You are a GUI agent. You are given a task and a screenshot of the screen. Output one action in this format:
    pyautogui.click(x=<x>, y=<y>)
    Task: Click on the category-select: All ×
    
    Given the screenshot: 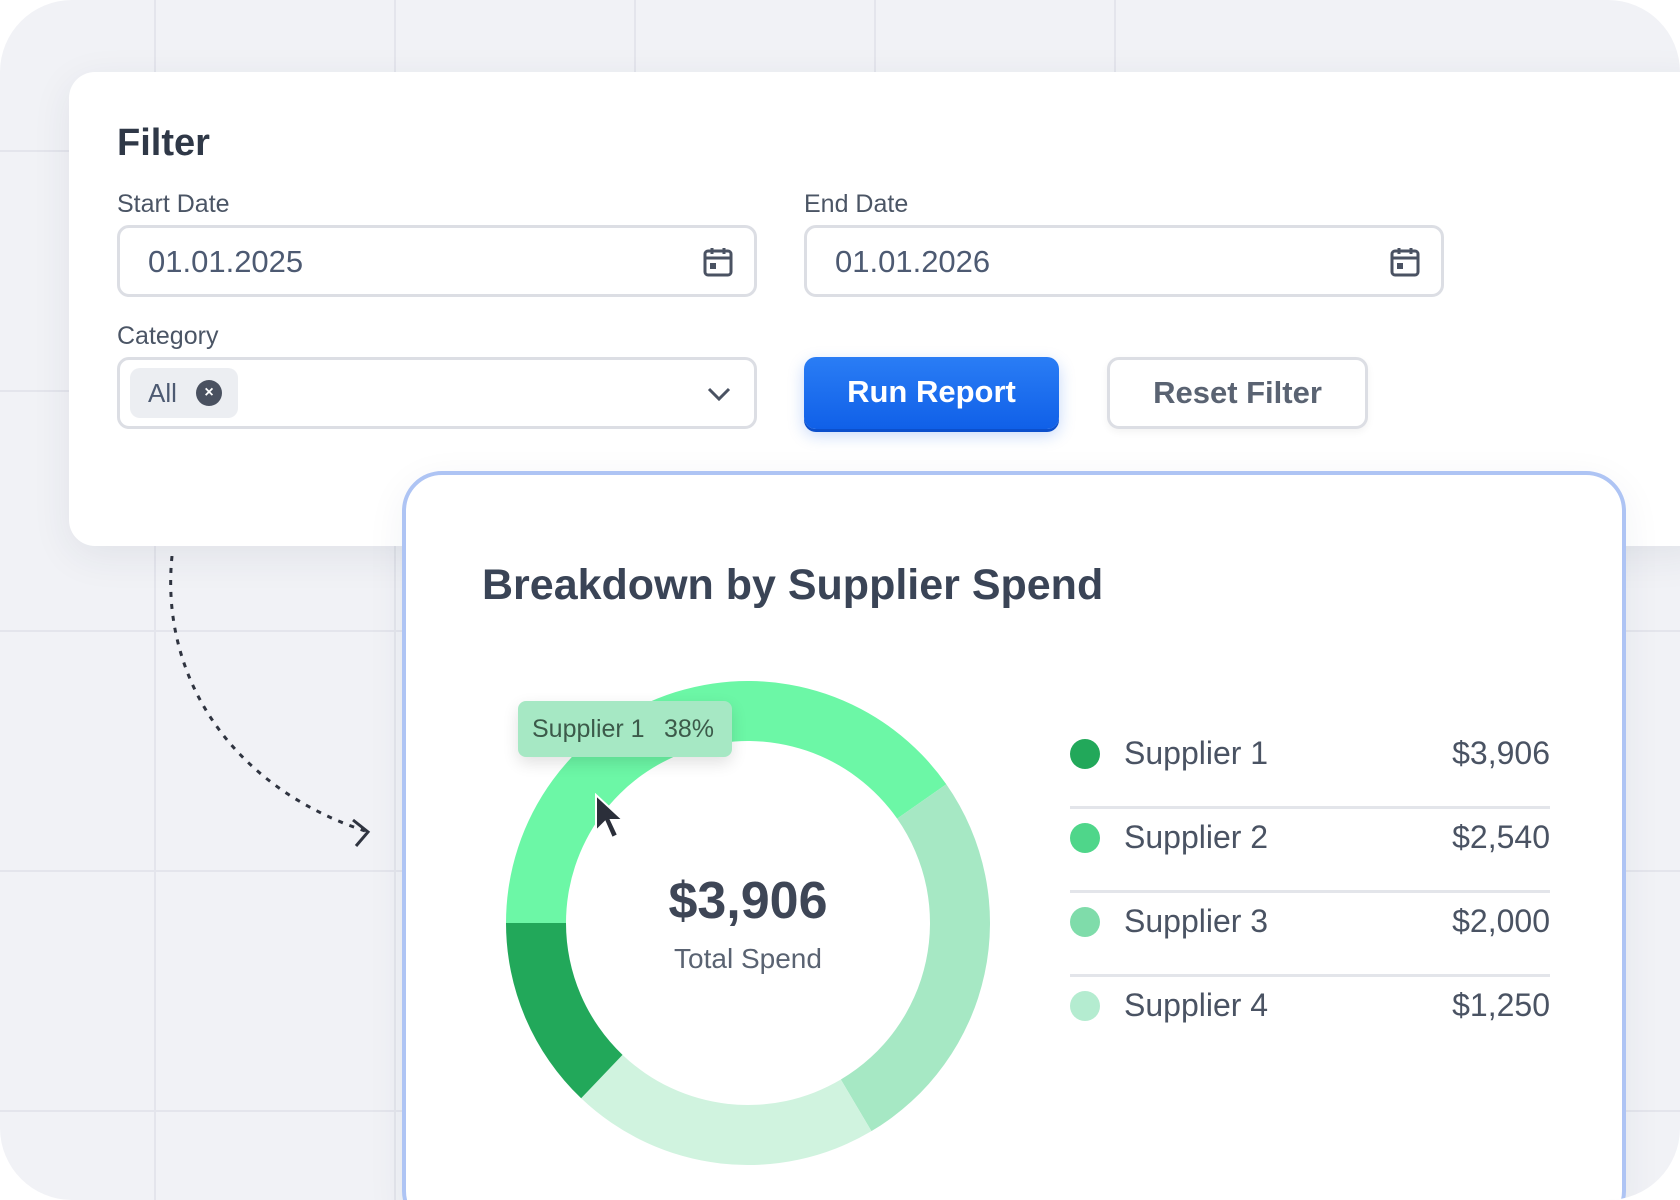 What is the action you would take?
    pyautogui.click(x=437, y=393)
    